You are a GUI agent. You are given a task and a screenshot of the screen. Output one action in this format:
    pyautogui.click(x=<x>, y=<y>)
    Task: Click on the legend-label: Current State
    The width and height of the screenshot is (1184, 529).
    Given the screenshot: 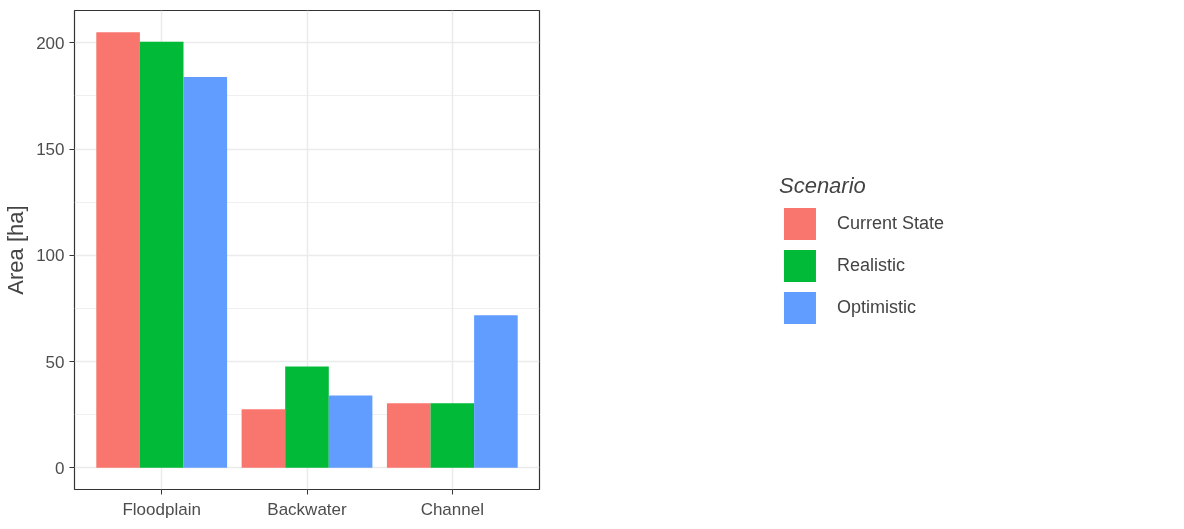 What is the action you would take?
    pyautogui.click(x=890, y=223)
    